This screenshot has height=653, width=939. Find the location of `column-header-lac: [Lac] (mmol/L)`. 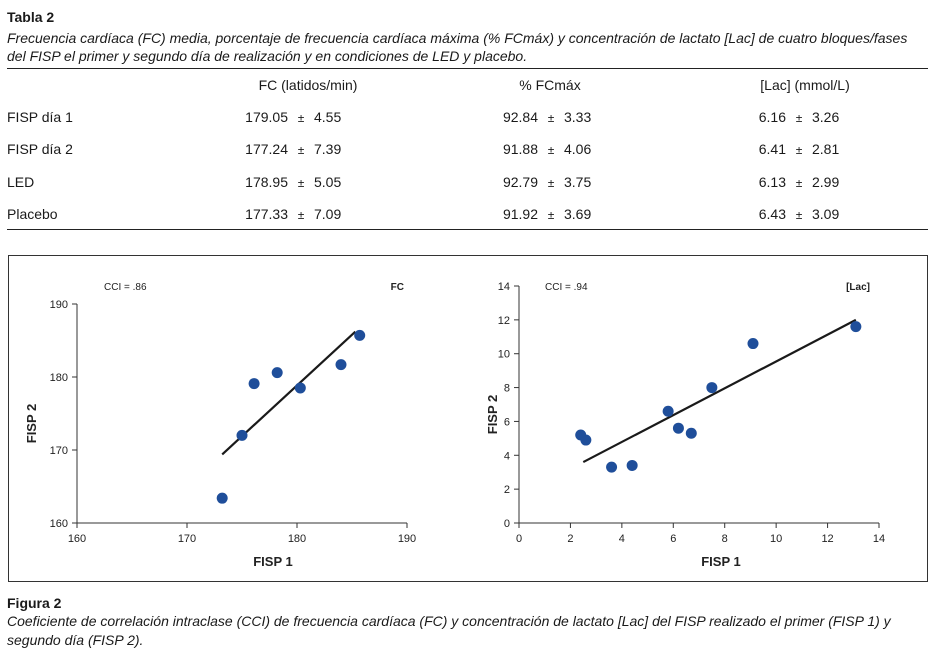

column-header-lac: [Lac] (mmol/L) is located at coordinates (805, 85).